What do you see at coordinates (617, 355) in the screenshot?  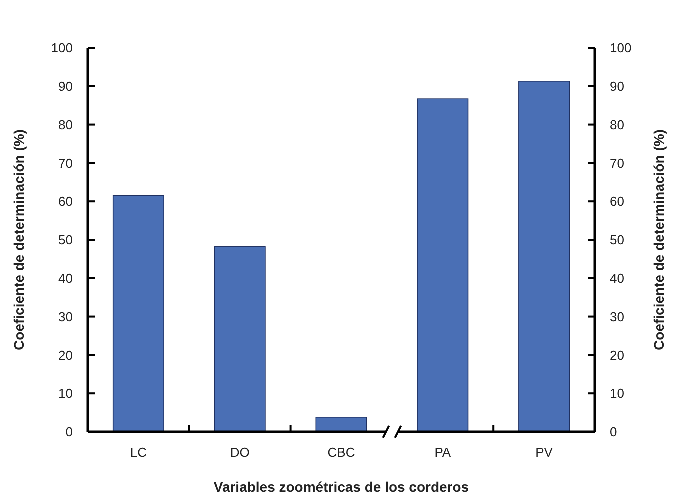 I see `y2-tick-label: 20` at bounding box center [617, 355].